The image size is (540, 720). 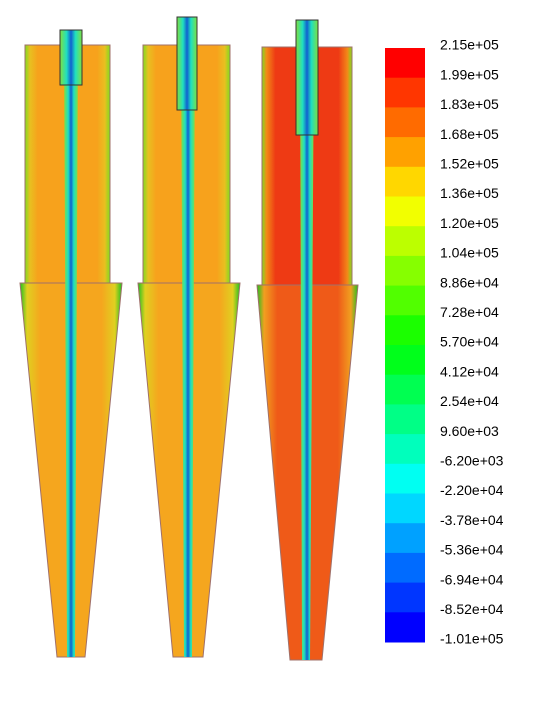 What do you see at coordinates (469, 342) in the screenshot?
I see `colorbar-label: 5.70e+04` at bounding box center [469, 342].